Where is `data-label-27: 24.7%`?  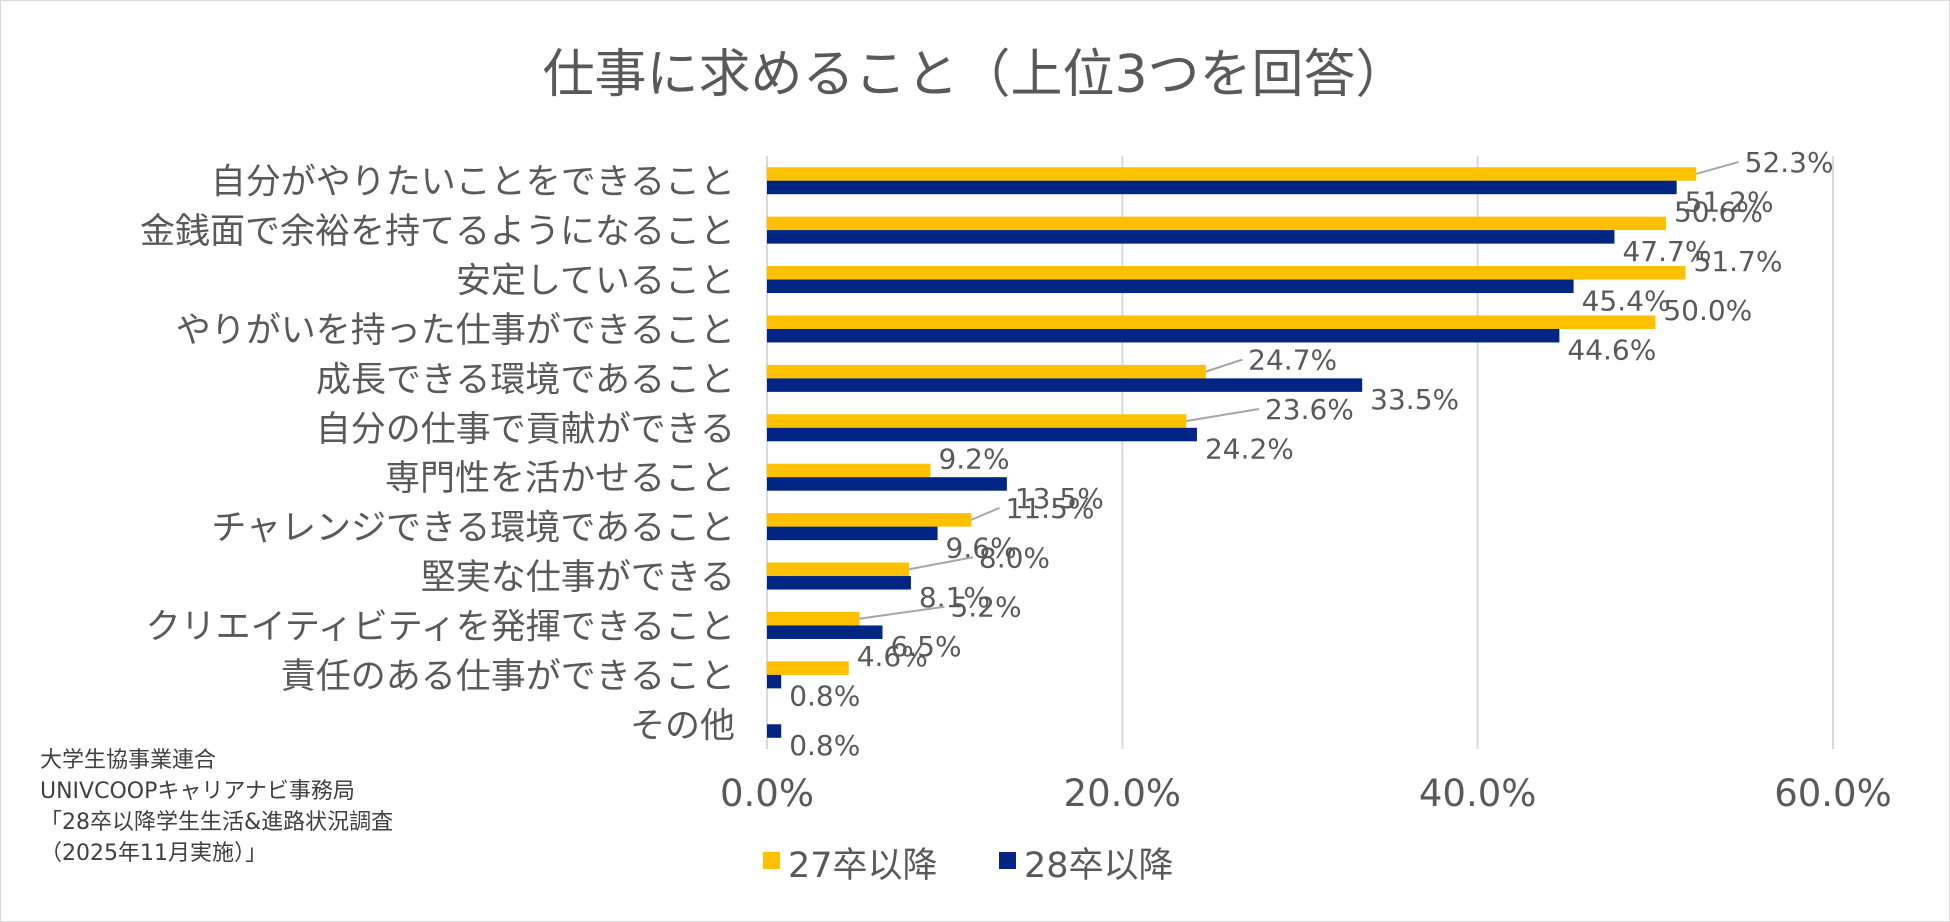 data-label-27: 24.7% is located at coordinates (1292, 360).